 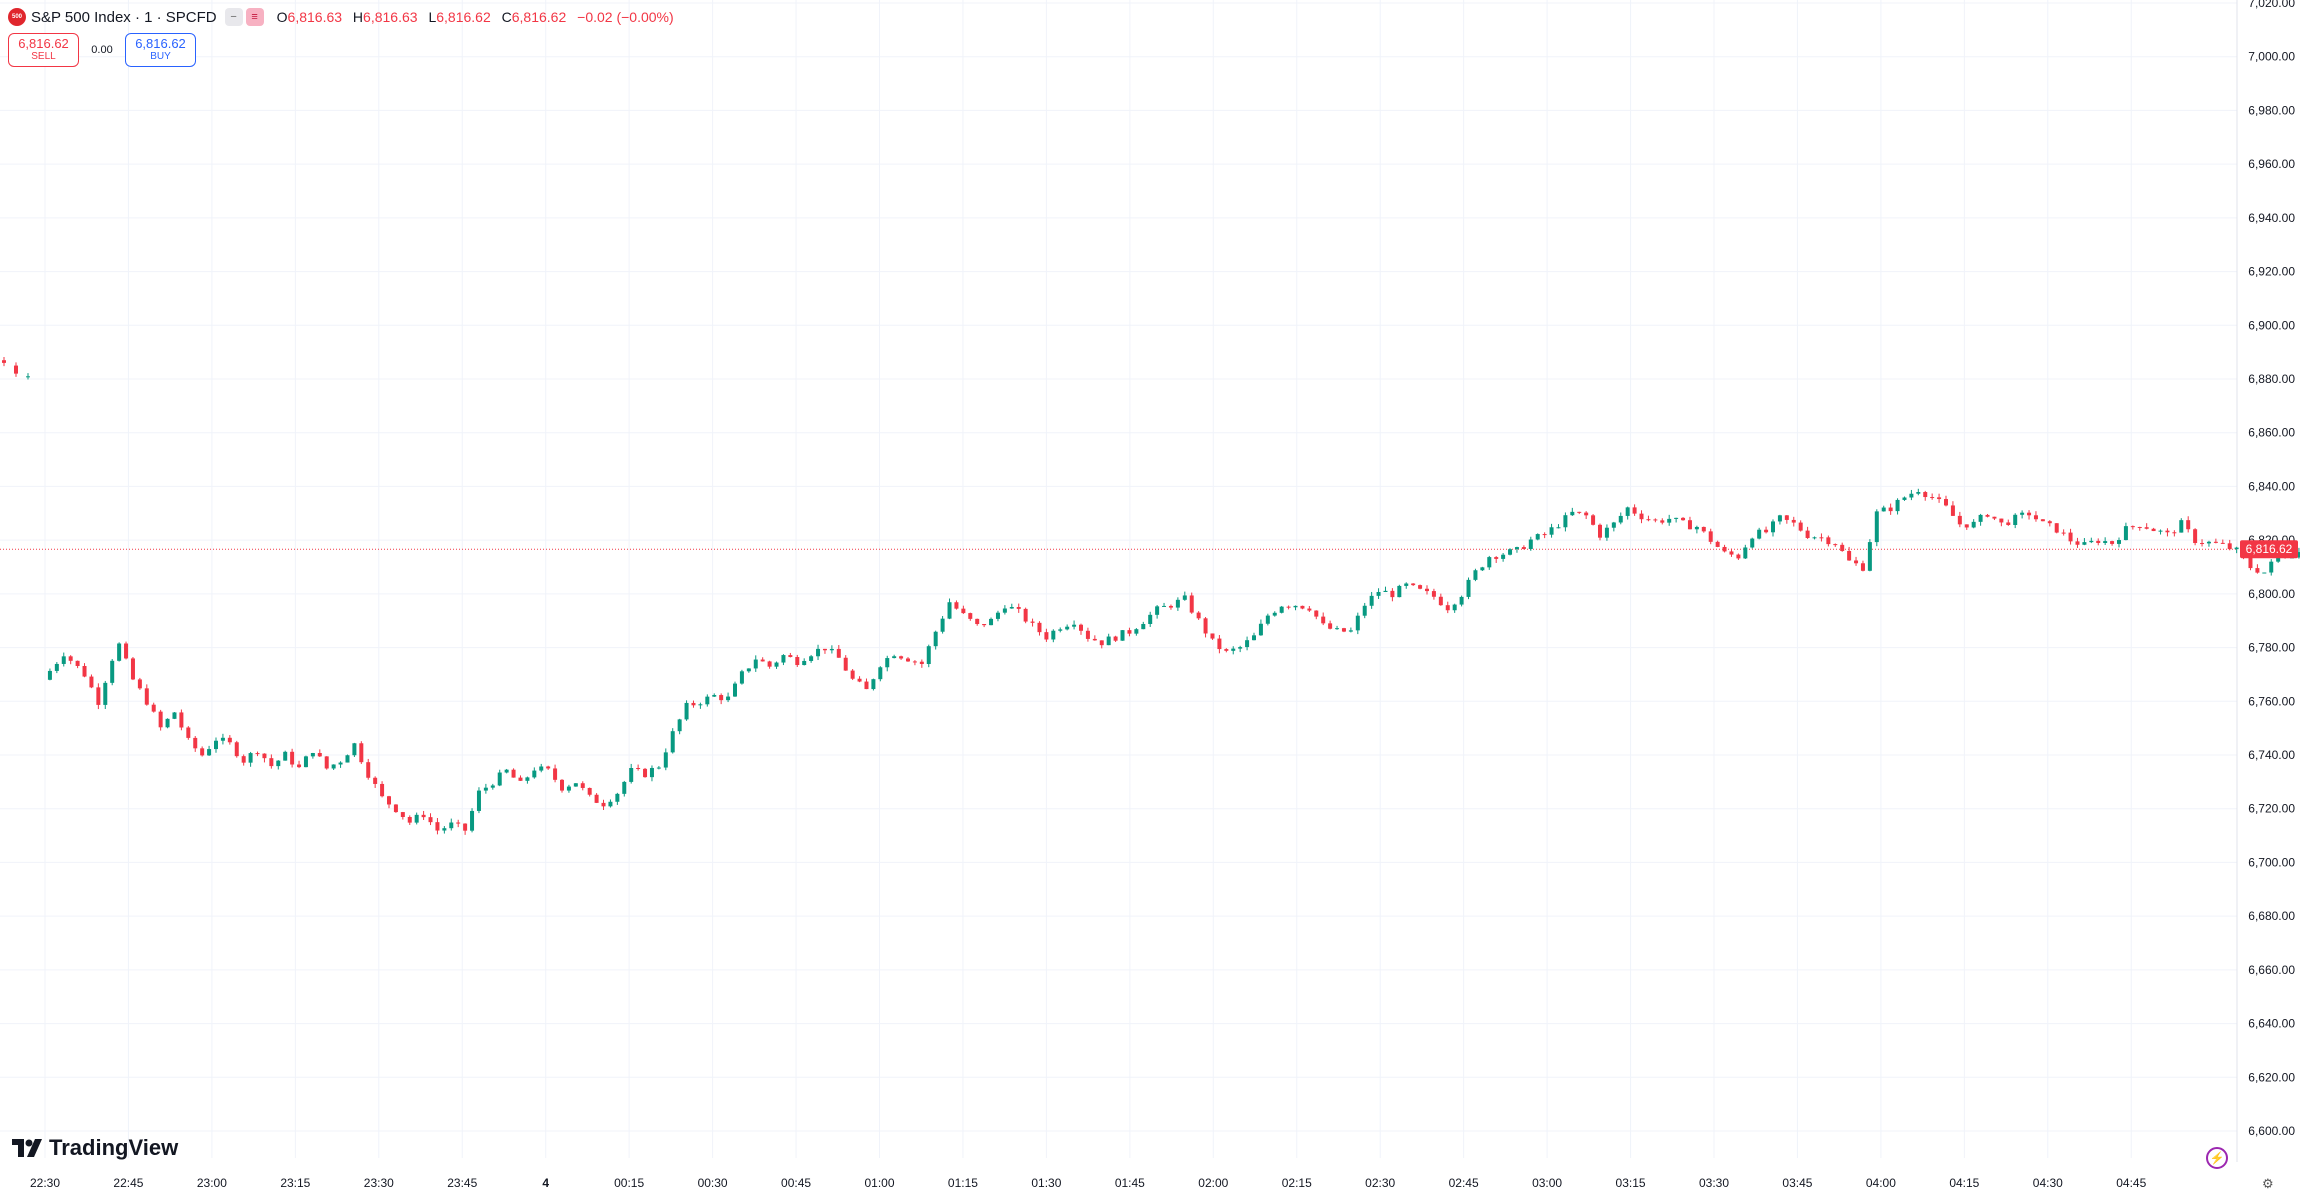 What do you see at coordinates (1380, 1183) in the screenshot?
I see `x-tick-label: 02:30` at bounding box center [1380, 1183].